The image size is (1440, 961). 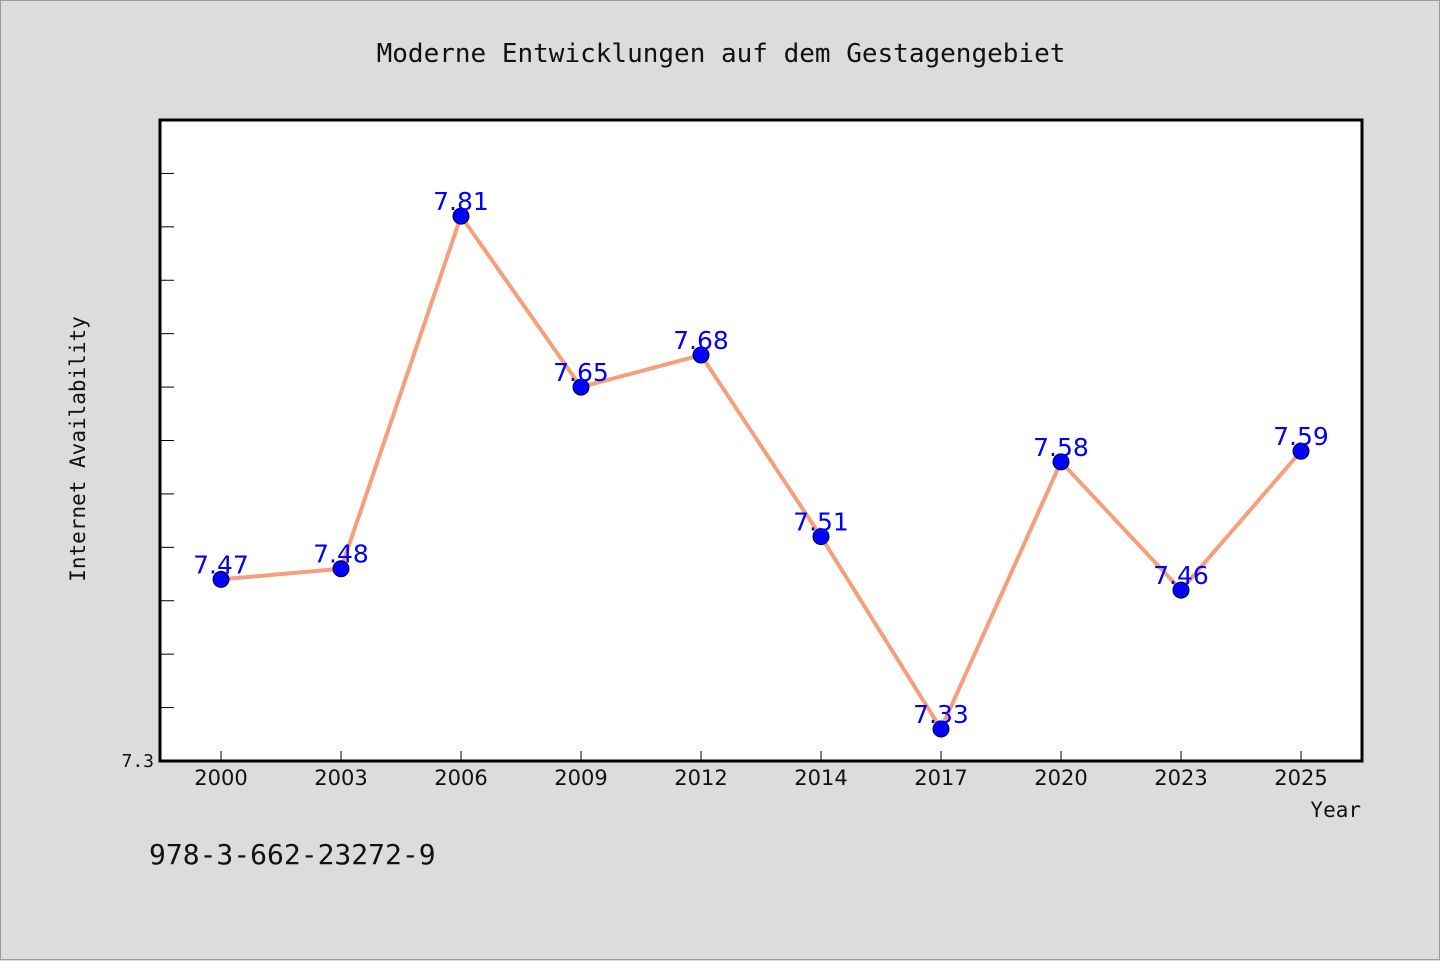 What do you see at coordinates (1335, 810) in the screenshot?
I see `x-axis-label: Year` at bounding box center [1335, 810].